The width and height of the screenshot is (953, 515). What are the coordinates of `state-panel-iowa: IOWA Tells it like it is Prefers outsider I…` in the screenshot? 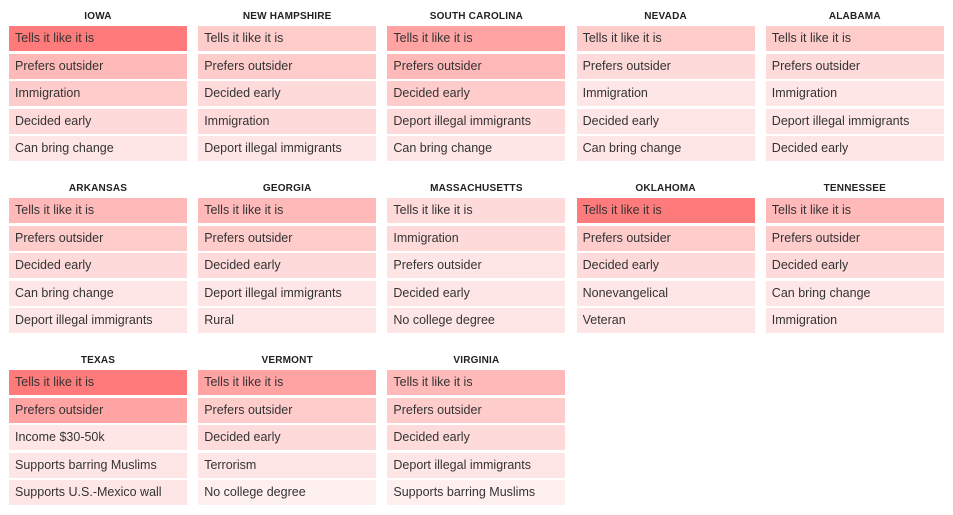 It's located at (98, 81).